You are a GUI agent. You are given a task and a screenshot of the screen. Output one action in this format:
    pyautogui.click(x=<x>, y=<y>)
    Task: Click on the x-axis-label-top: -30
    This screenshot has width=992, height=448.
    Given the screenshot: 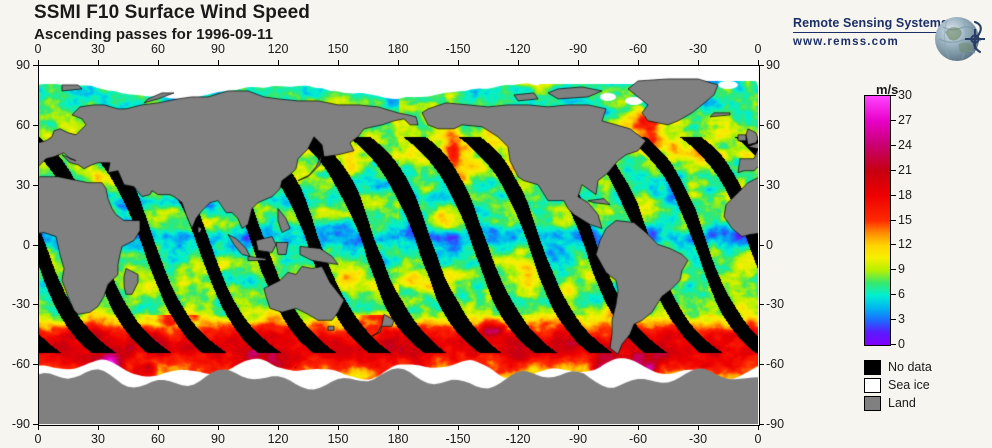 What is the action you would take?
    pyautogui.click(x=698, y=49)
    